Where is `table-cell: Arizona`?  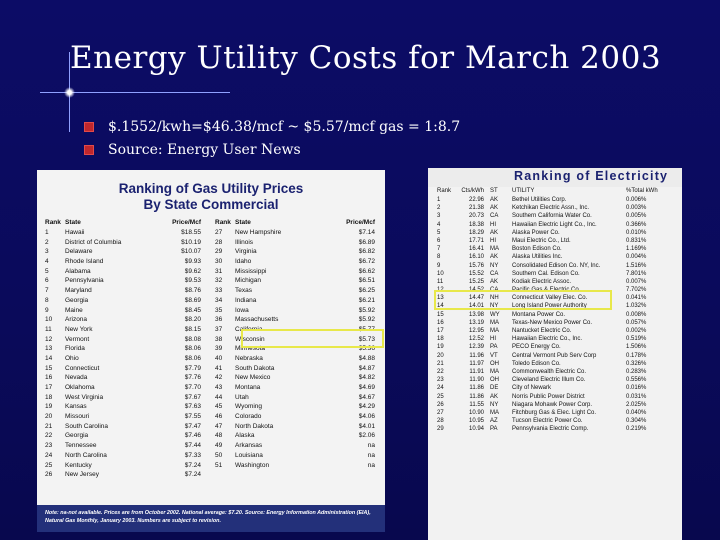 table-cell: Arizona is located at coordinates (76, 320).